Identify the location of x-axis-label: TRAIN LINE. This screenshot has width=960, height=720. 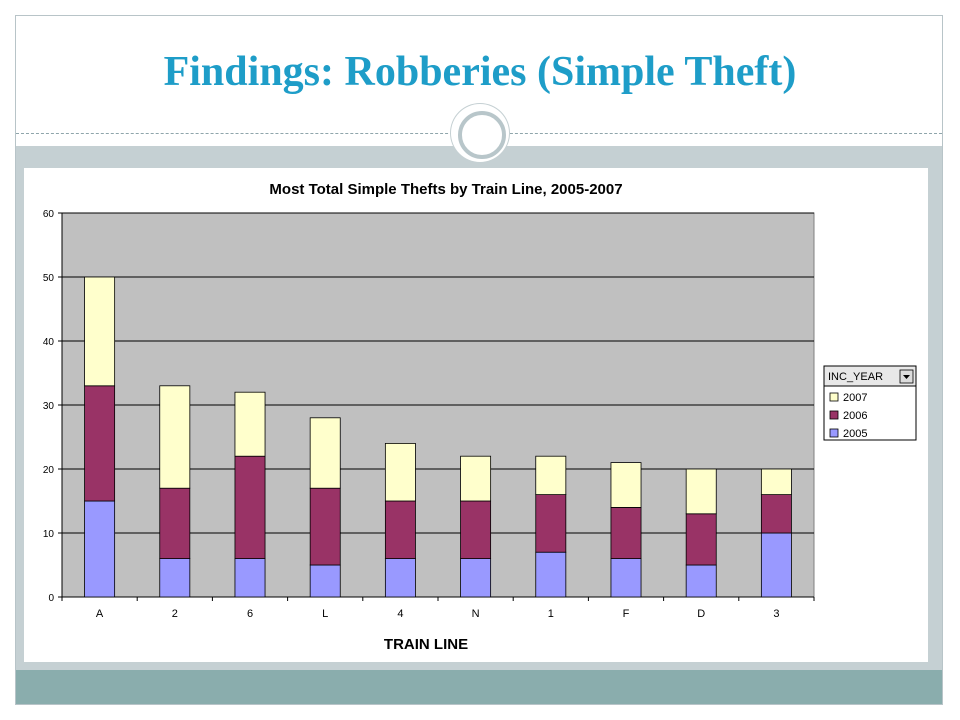
(426, 644).